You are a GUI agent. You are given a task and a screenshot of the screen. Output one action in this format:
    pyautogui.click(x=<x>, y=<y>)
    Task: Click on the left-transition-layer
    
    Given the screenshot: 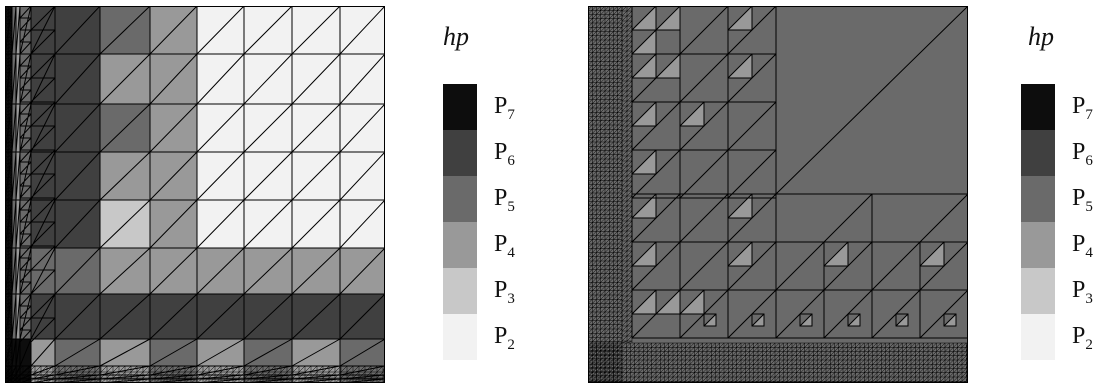 What is the action you would take?
    pyautogui.click(x=627, y=175)
    